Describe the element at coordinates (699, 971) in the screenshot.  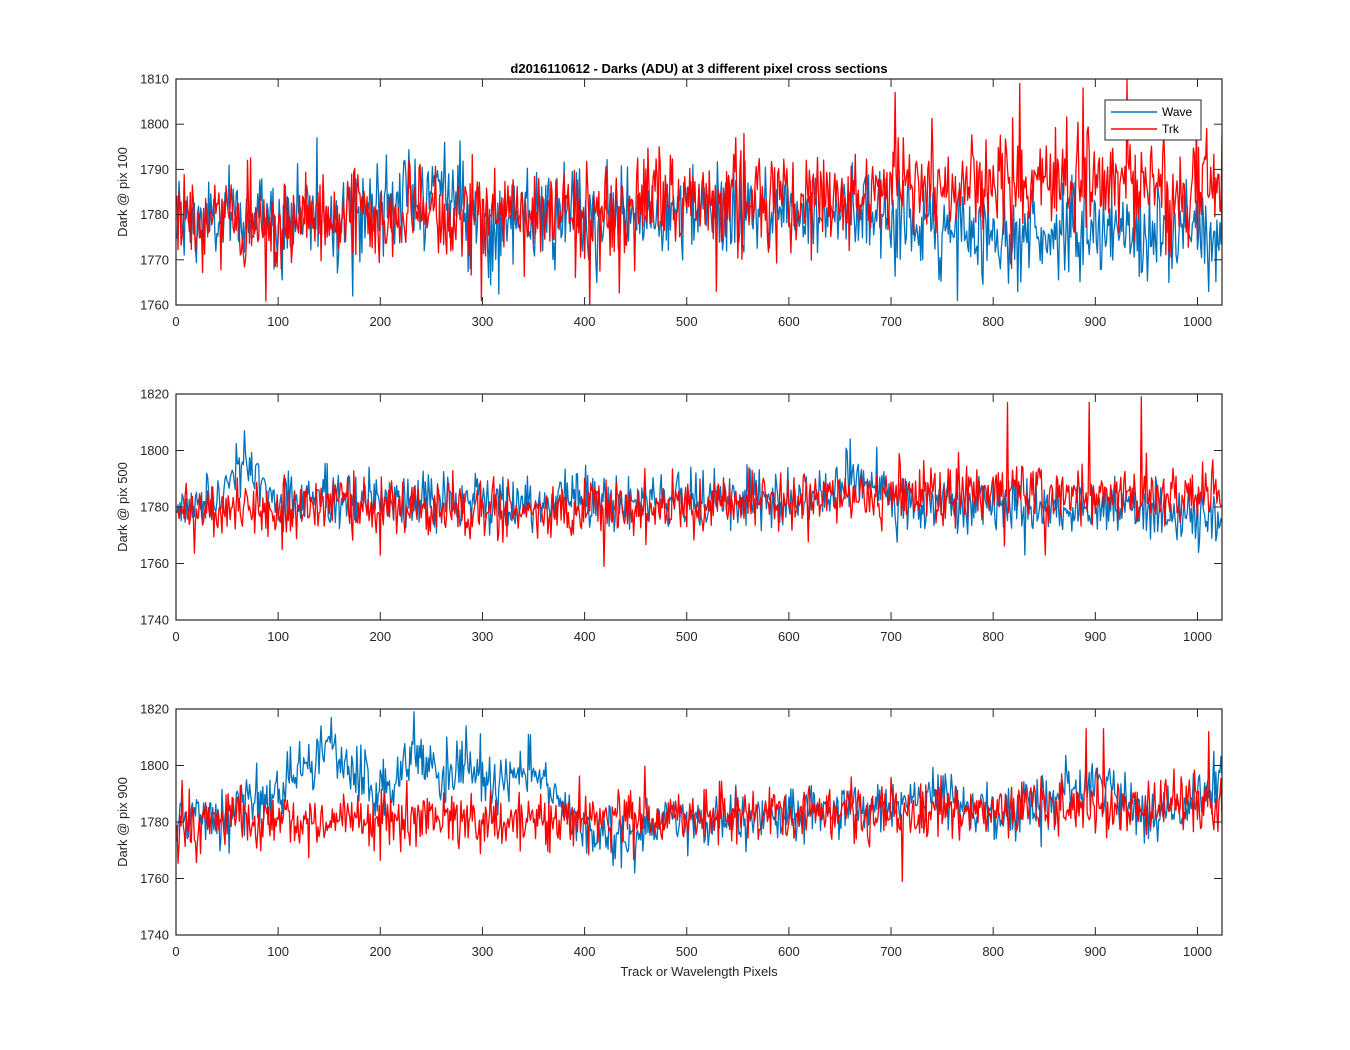
I see `x-axis-label: Track or Wavelength Pixels` at that location.